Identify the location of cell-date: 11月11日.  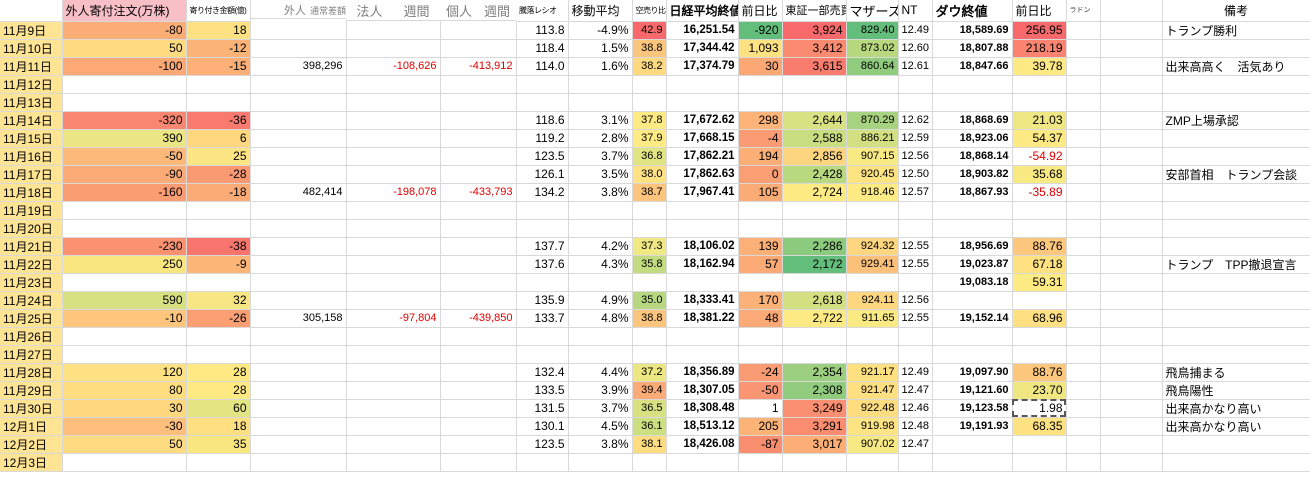
(31, 66).